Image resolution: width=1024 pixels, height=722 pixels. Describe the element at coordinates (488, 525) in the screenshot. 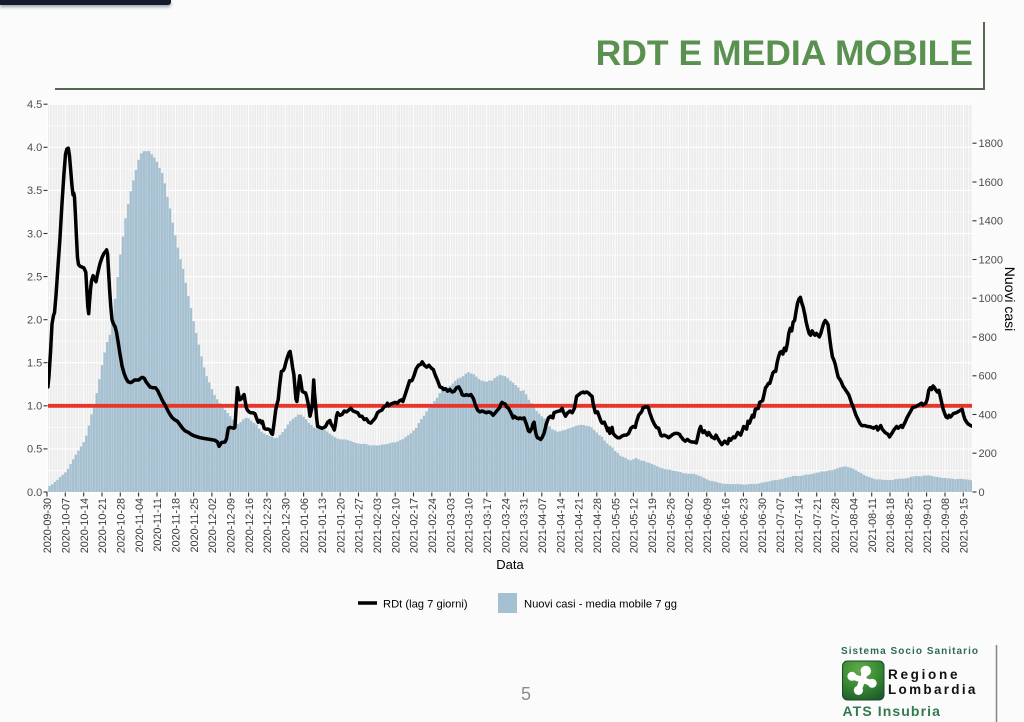

I see `svg-text: 2021-03-17` at that location.